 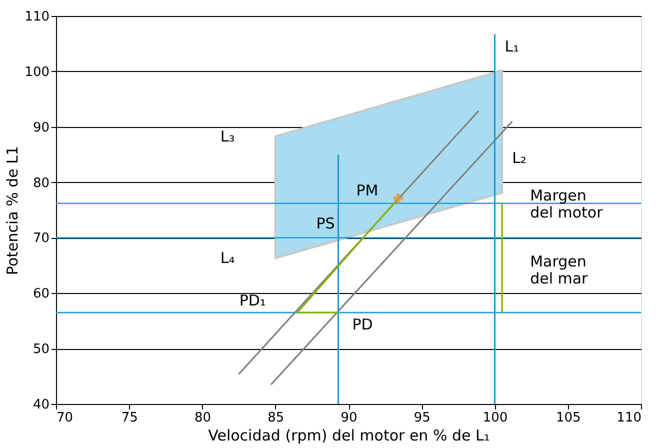 What do you see at coordinates (568, 418) in the screenshot?
I see `x-tick-label: 105` at bounding box center [568, 418].